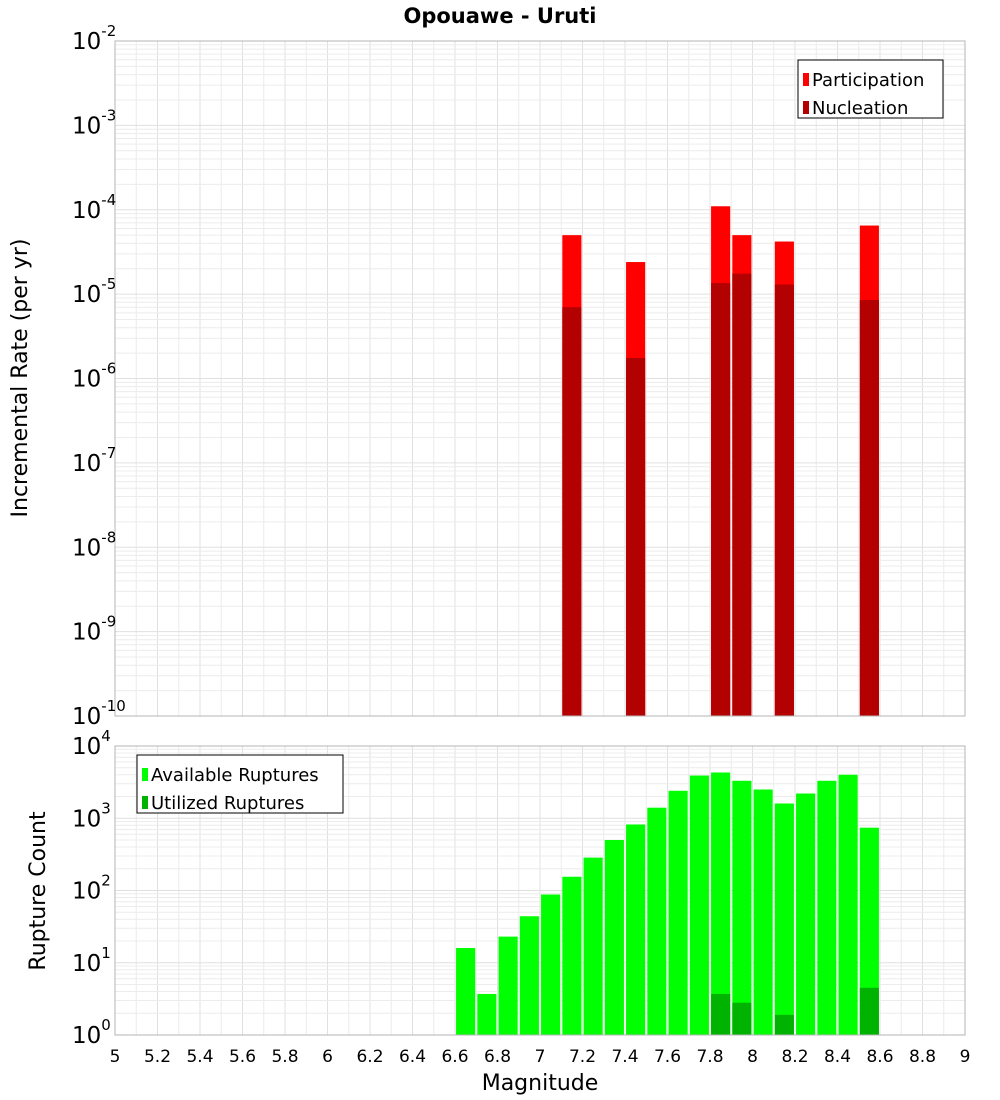 The width and height of the screenshot is (1000, 1100). What do you see at coordinates (624, 1057) in the screenshot?
I see `x-tick-label: 7.4` at bounding box center [624, 1057].